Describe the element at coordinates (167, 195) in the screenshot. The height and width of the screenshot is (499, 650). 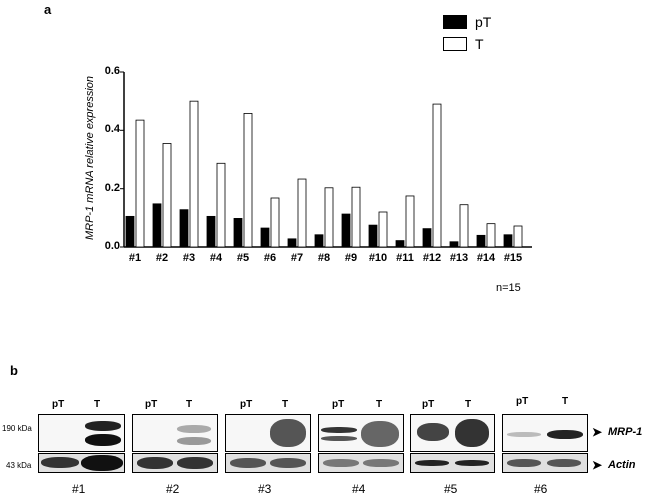
I see `bar-T-#2` at that location.